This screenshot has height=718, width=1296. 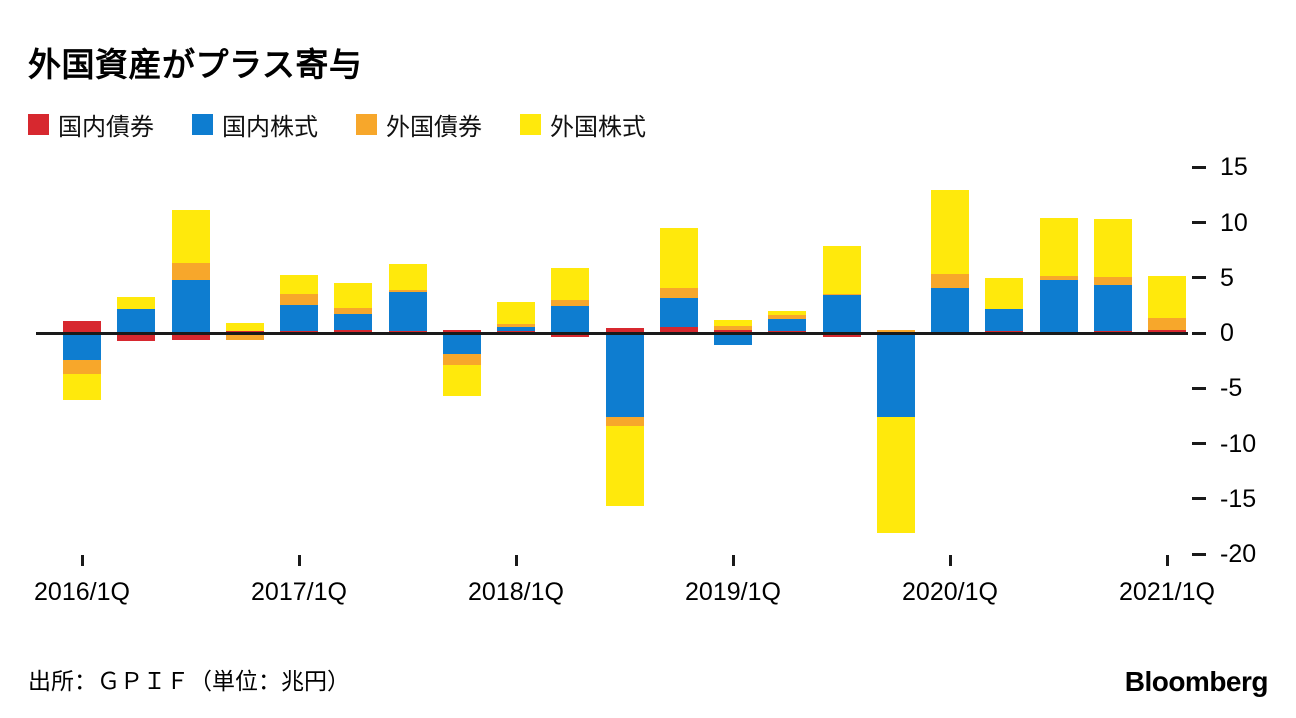 What do you see at coordinates (1238, 498) in the screenshot?
I see `y-axis-label: -15` at bounding box center [1238, 498].